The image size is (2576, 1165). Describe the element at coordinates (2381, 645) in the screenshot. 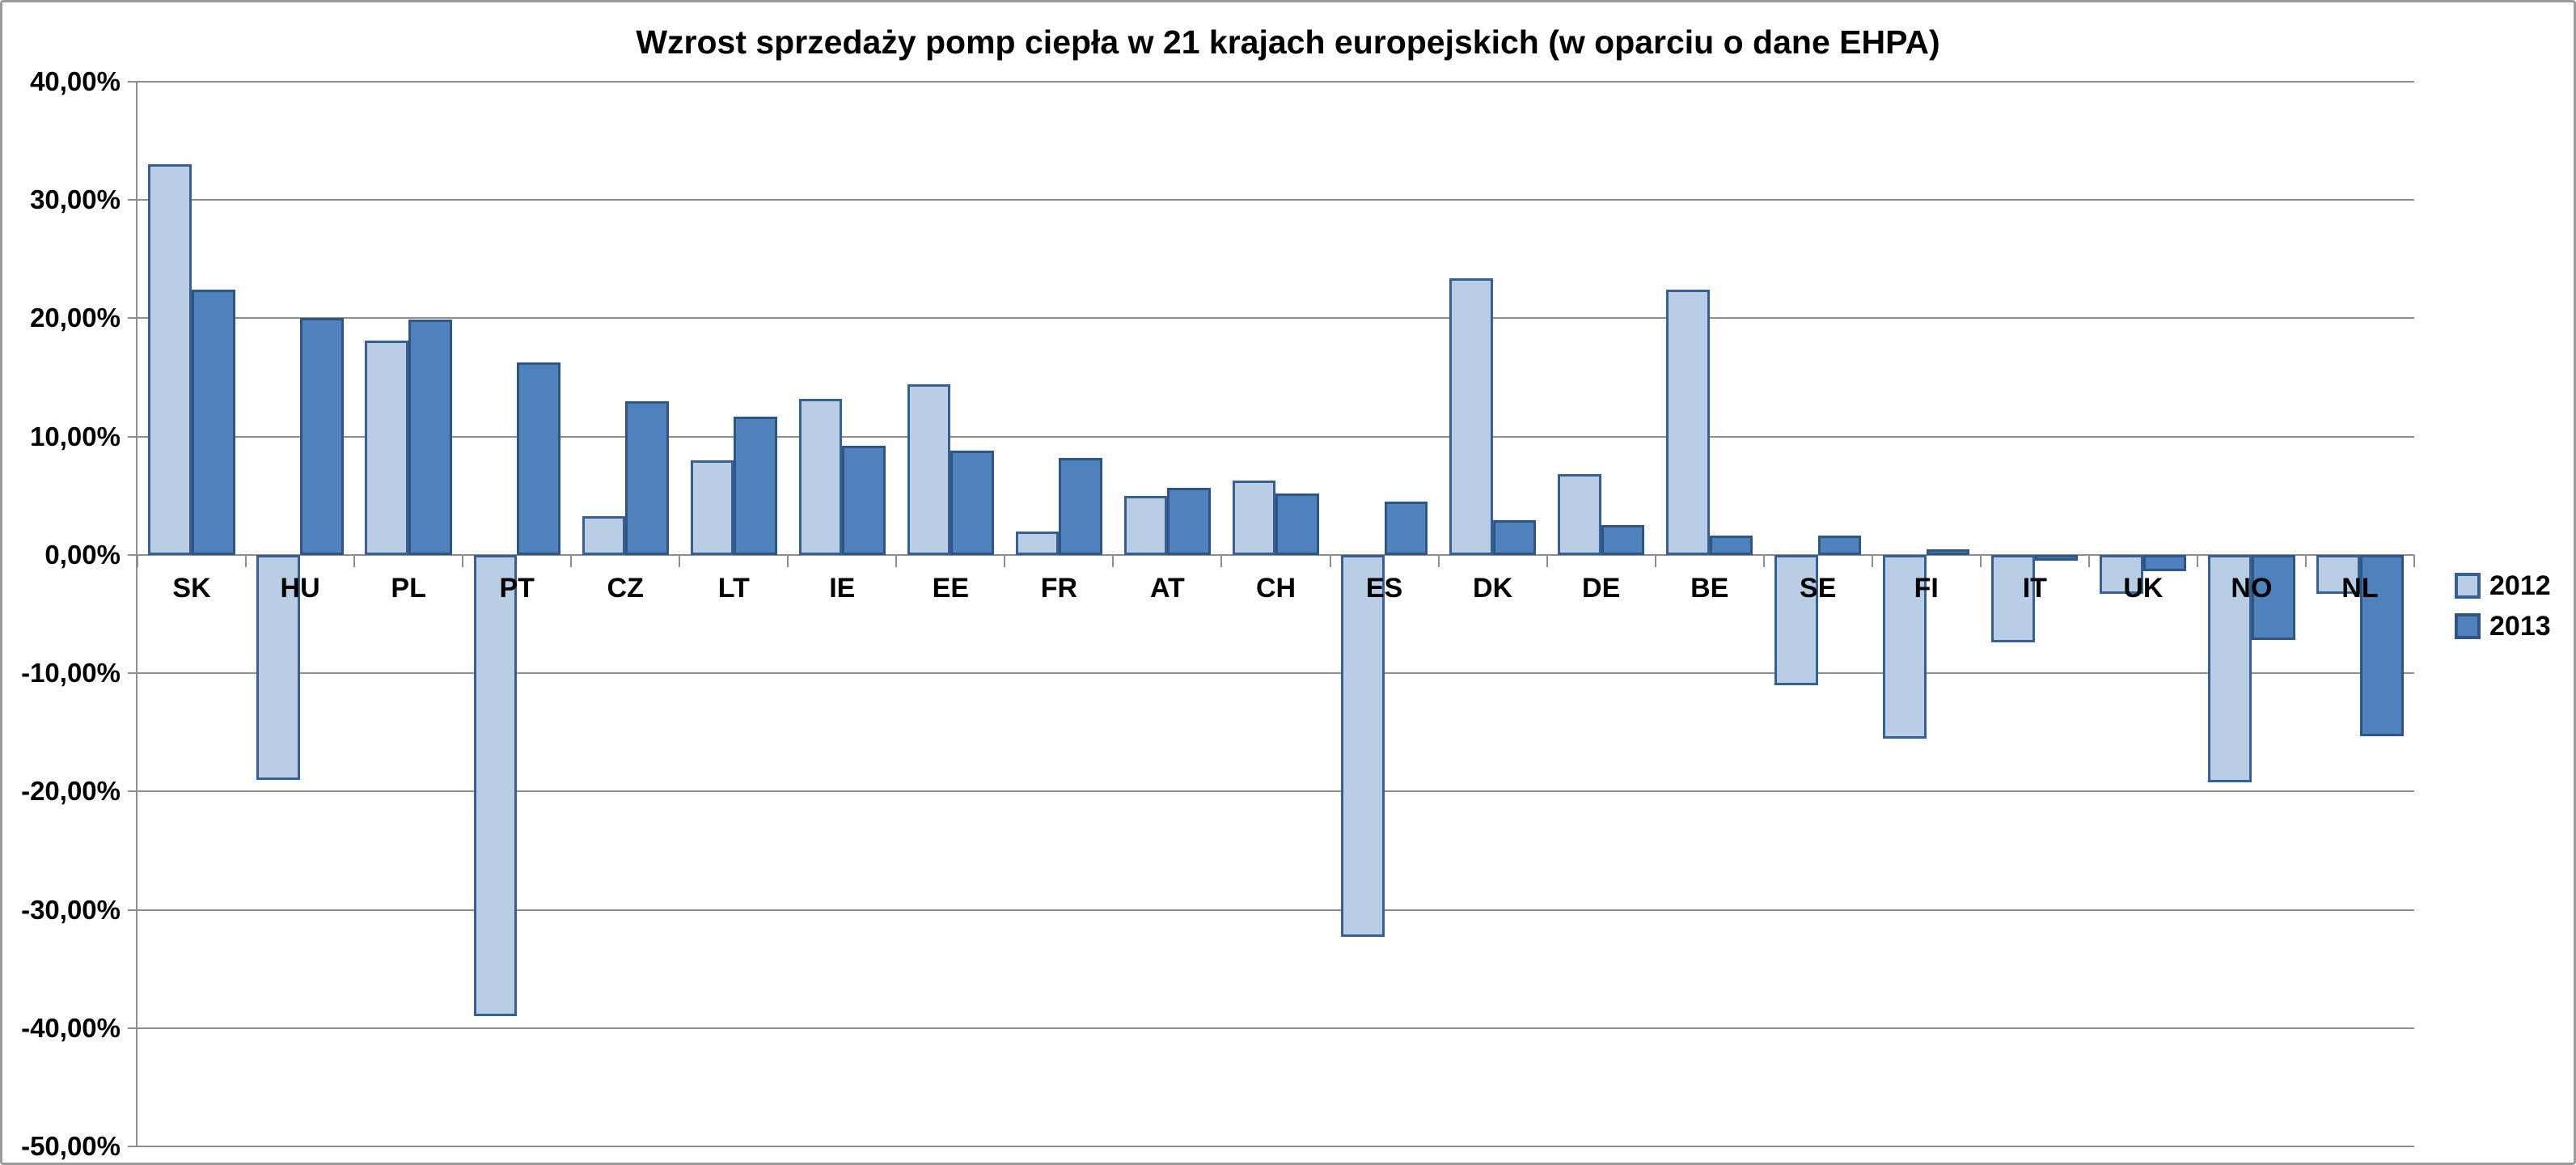

I see `bar-NL-2013` at that location.